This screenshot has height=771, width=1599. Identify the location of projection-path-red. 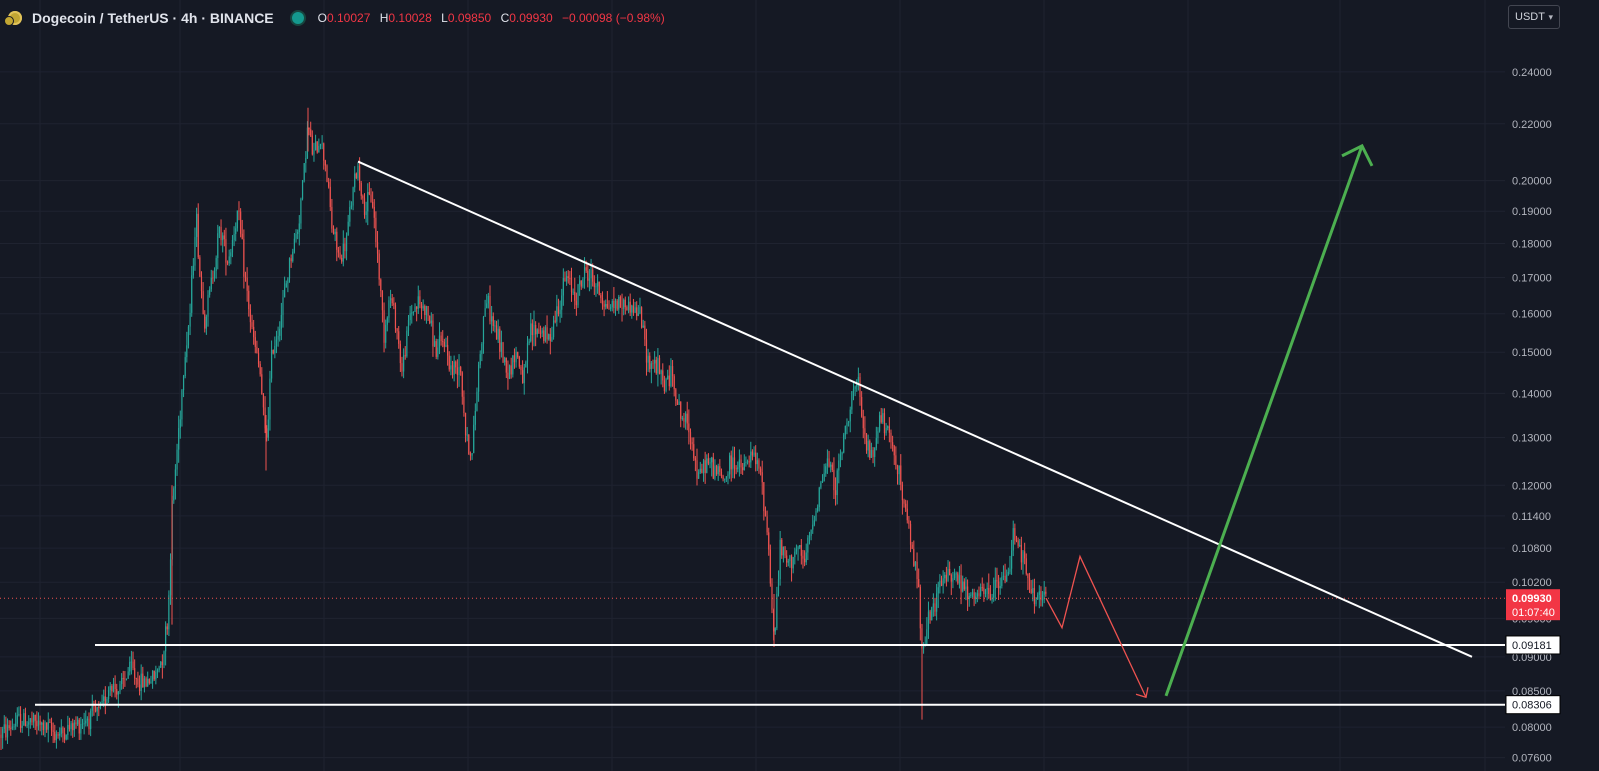
(1096, 626).